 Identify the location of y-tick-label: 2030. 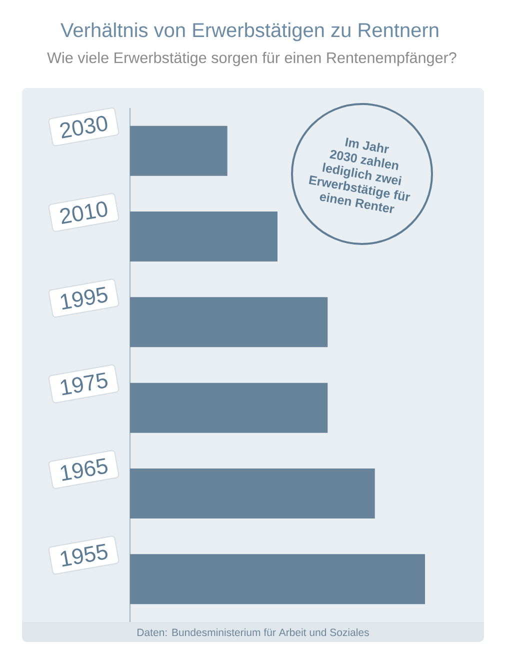
(84, 127).